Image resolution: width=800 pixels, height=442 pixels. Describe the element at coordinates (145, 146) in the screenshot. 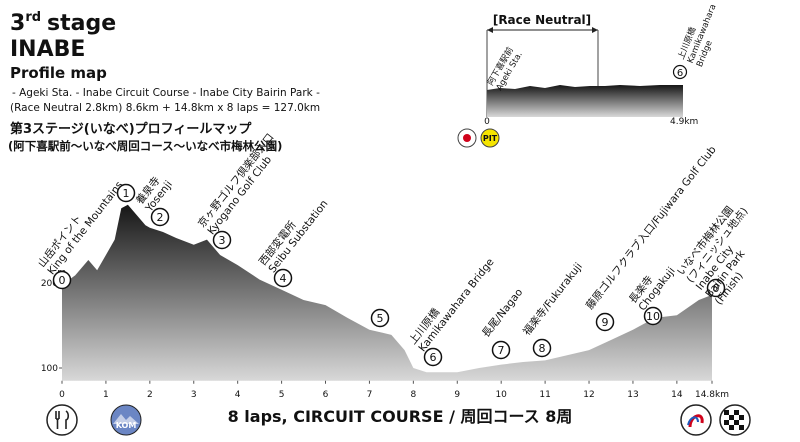

I see `route-ja: (阿下喜駅前〜いなべ周回コース〜いなべ市梅林公園)` at that location.